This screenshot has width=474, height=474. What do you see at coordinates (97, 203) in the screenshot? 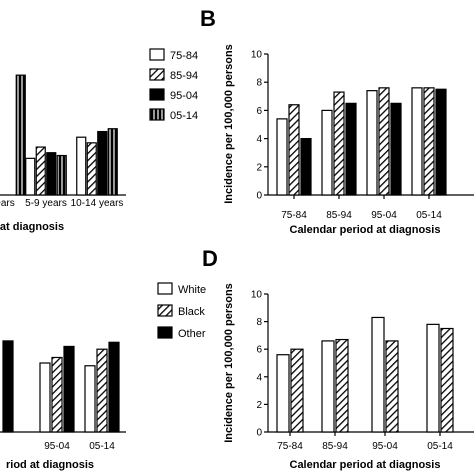
I see `x-tick-label: 10-14 years` at bounding box center [97, 203].